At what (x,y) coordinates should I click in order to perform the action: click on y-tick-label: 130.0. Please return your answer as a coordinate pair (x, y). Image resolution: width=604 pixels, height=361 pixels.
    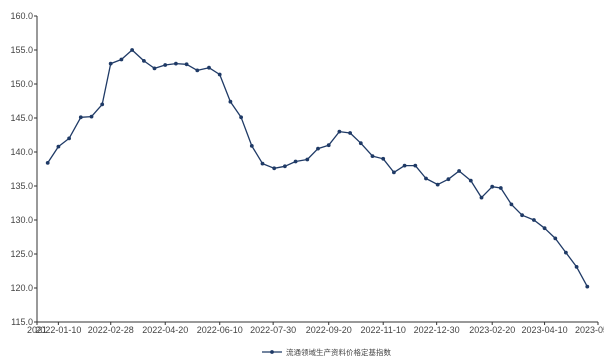
    Looking at the image, I should click on (21, 220).